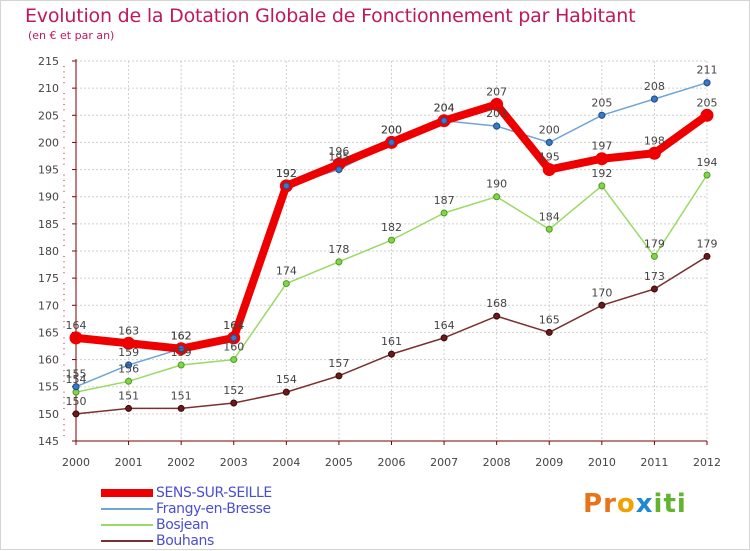 Image resolution: width=750 pixels, height=551 pixels. I want to click on logo-letter: P, so click(593, 504).